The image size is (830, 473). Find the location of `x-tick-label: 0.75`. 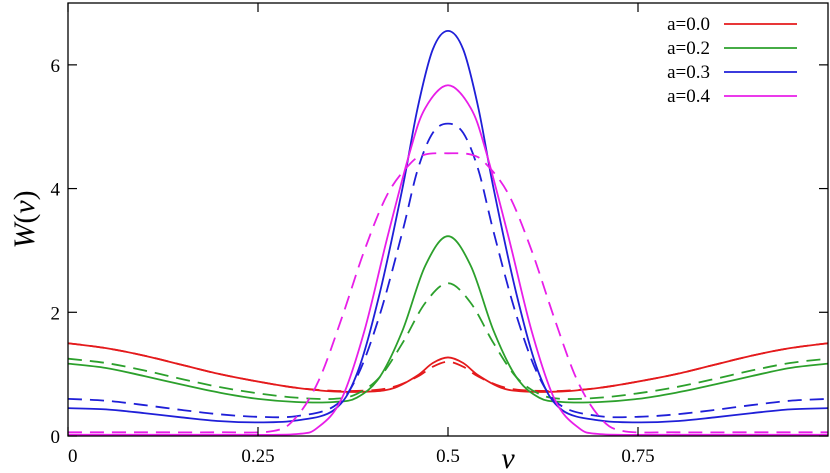

x-tick-label: 0.75 is located at coordinates (637, 456).